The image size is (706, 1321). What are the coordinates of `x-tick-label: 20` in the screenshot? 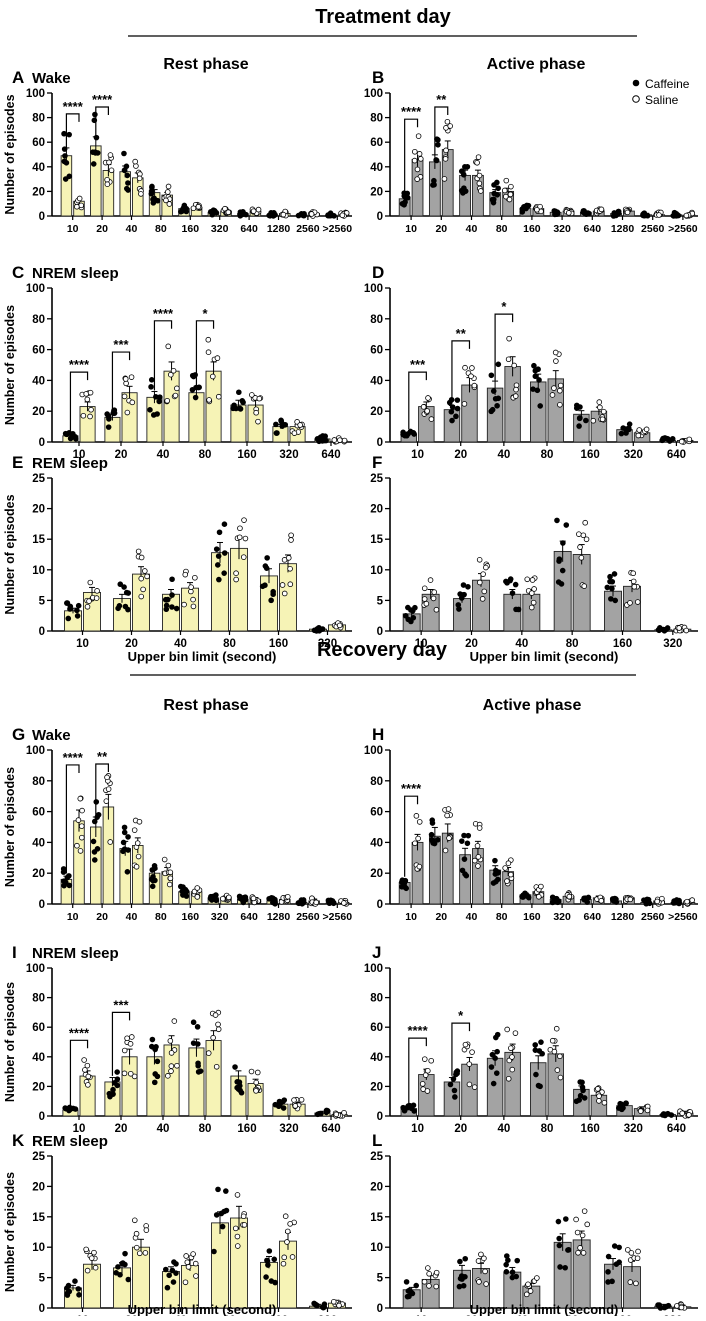 It's located at (131, 644).